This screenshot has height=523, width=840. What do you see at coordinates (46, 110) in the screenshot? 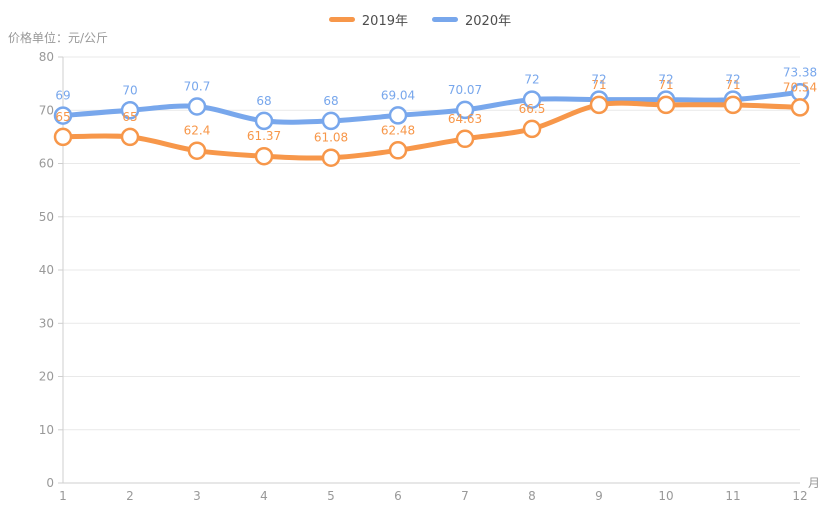
I see `y-tick-label: 70` at bounding box center [46, 110].